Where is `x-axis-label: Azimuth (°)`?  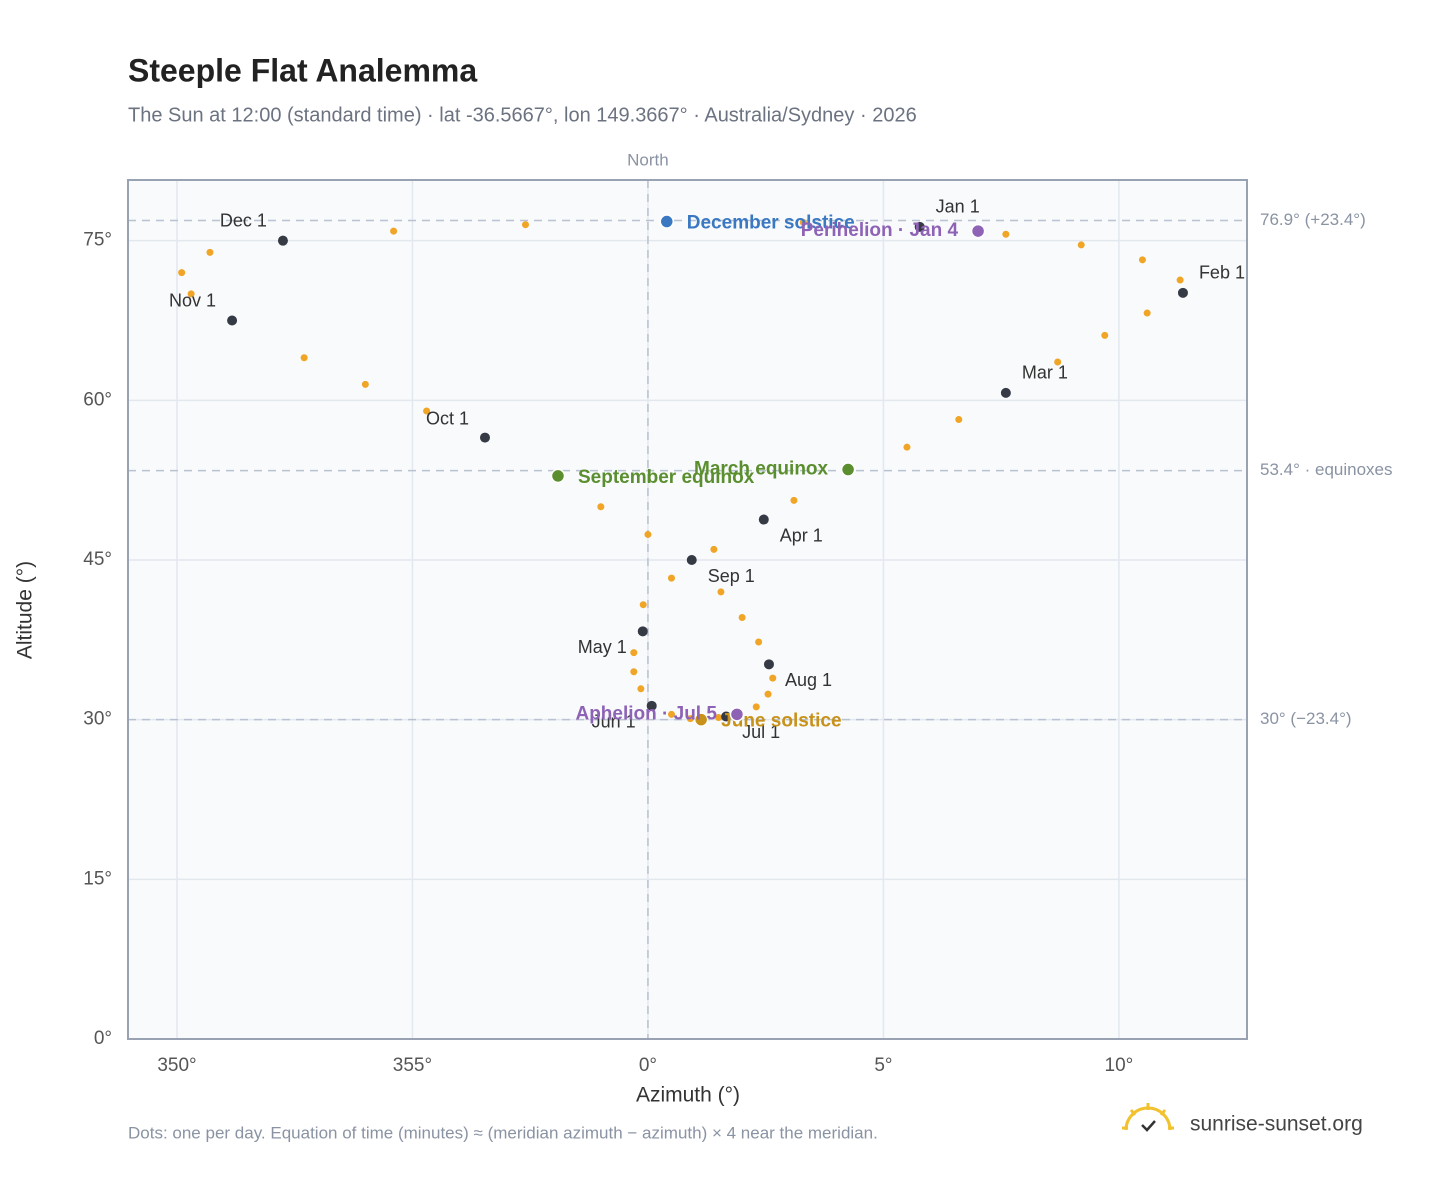 x-axis-label: Azimuth (°) is located at coordinates (688, 1095).